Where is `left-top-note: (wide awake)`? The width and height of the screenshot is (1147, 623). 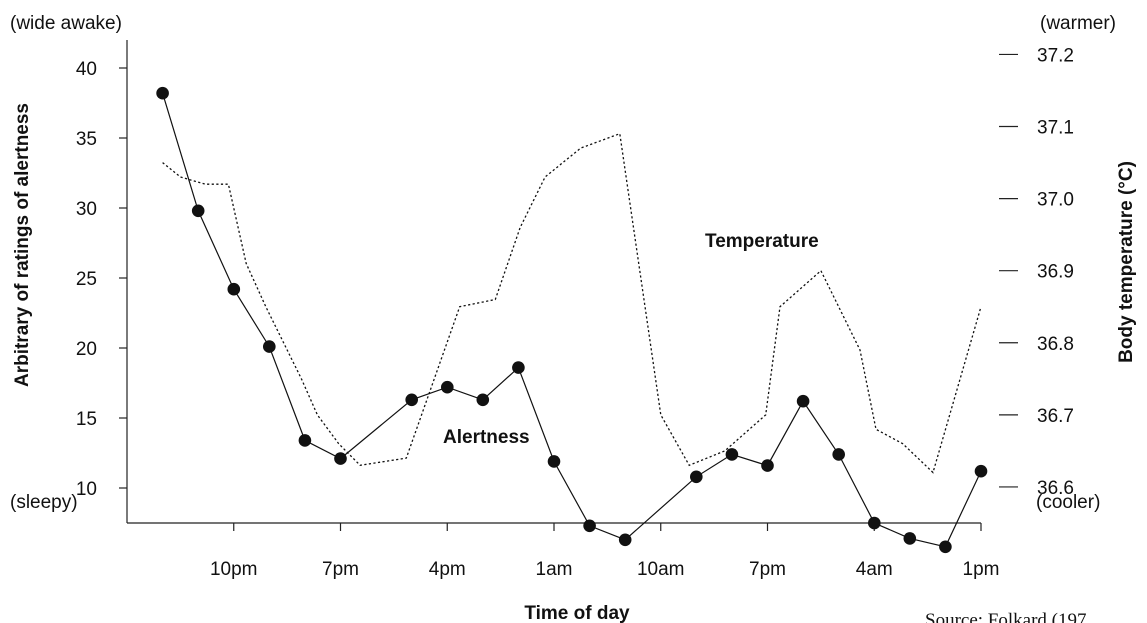
left-top-note: (wide awake) is located at coordinates (66, 23).